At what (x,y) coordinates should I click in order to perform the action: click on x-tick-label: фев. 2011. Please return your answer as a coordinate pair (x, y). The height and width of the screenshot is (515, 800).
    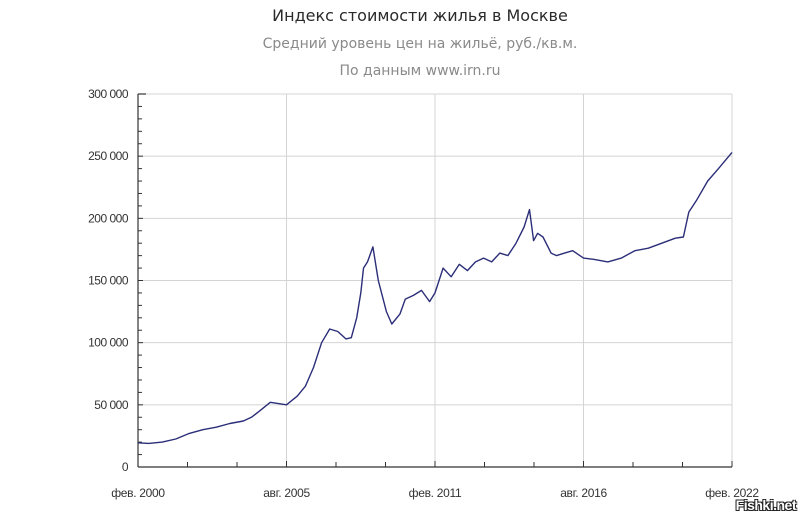
    Looking at the image, I should click on (435, 493).